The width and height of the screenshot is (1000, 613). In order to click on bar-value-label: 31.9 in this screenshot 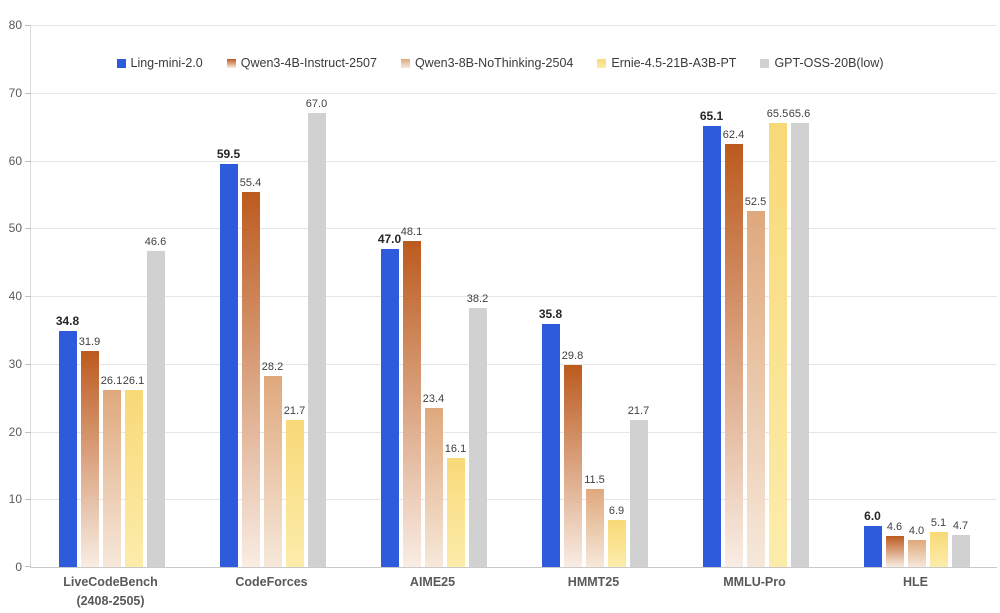, I will do `click(89, 341)`.